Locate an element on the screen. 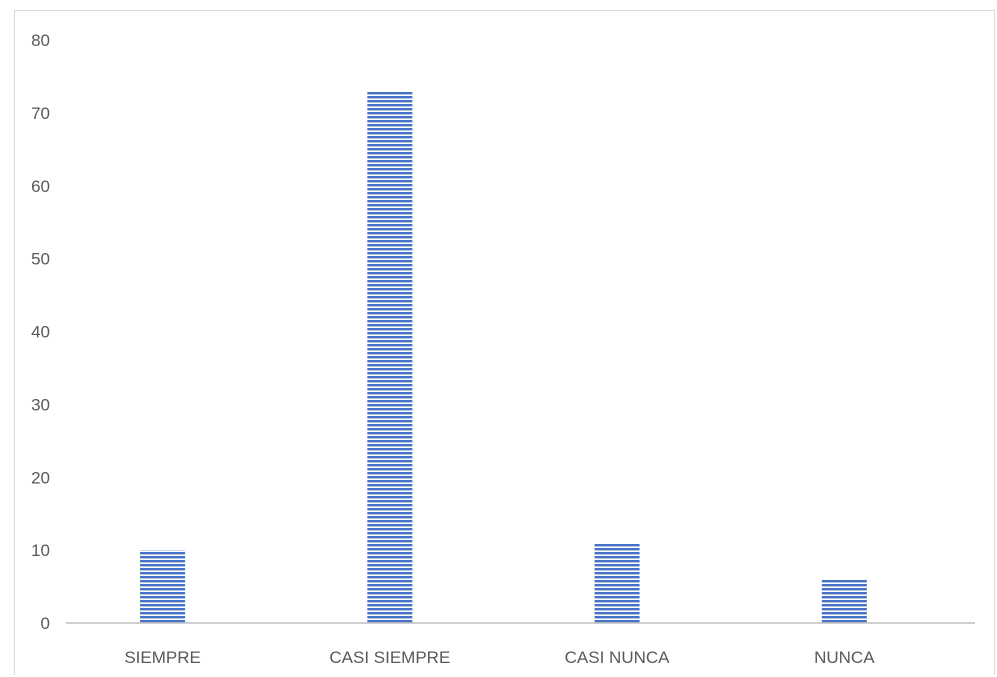  bar-siempre is located at coordinates (163, 586).